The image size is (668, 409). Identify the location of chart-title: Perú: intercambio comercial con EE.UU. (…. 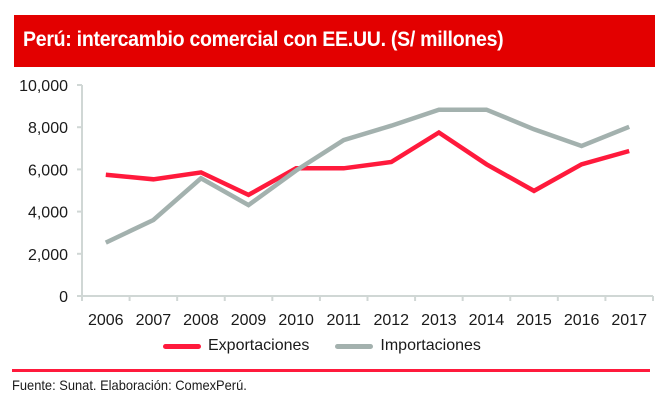
(263, 39).